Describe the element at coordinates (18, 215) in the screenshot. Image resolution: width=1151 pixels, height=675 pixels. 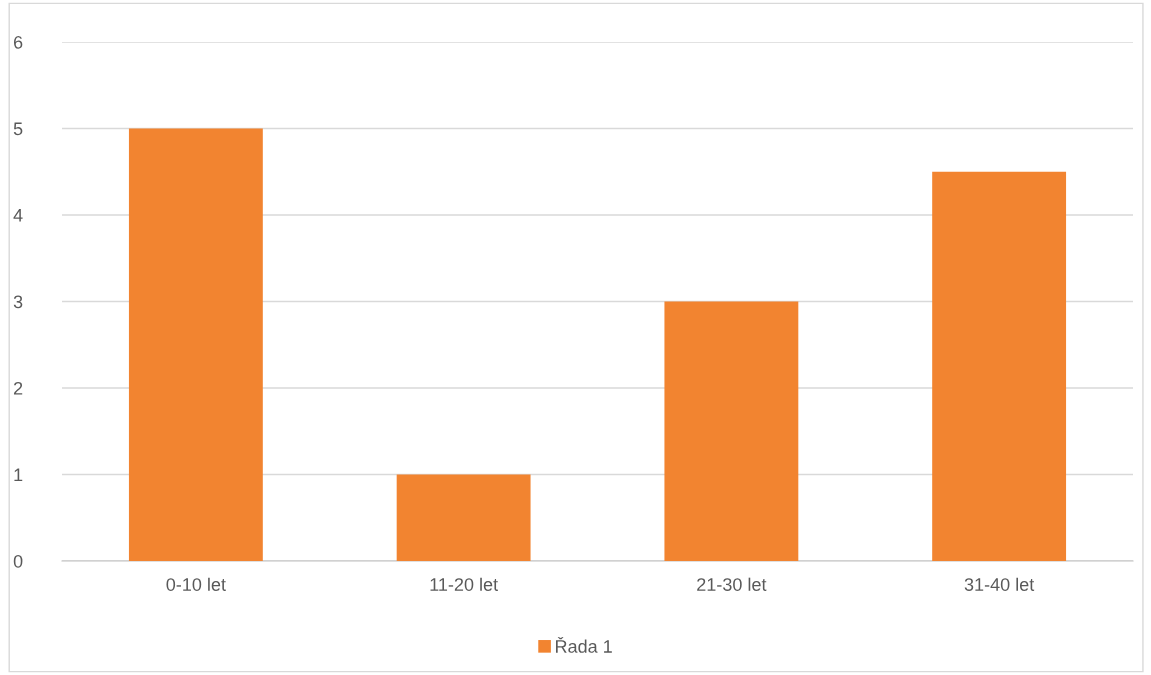
I see `y-tick-label: 4` at that location.